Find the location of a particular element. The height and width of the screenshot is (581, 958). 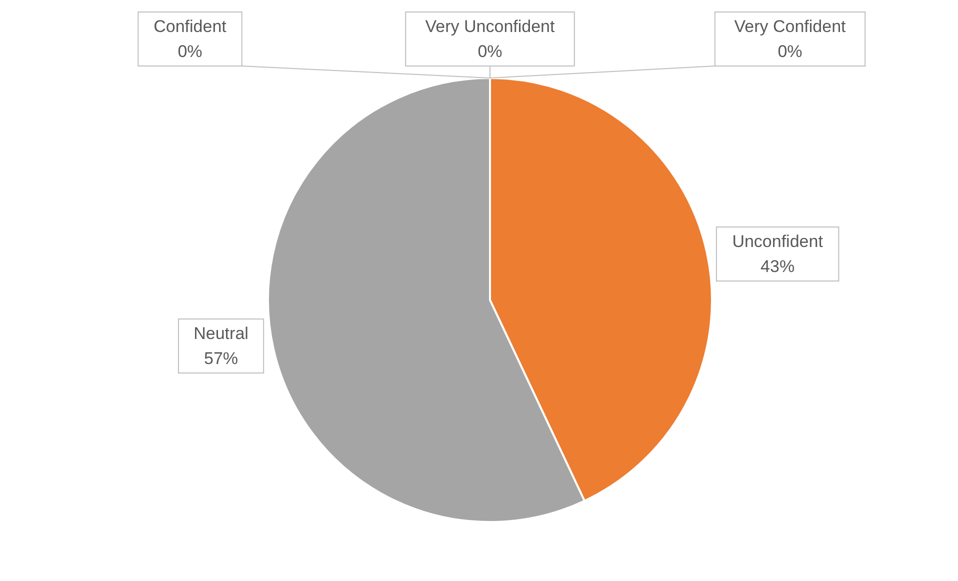

slice-label: Neutral is located at coordinates (221, 334).